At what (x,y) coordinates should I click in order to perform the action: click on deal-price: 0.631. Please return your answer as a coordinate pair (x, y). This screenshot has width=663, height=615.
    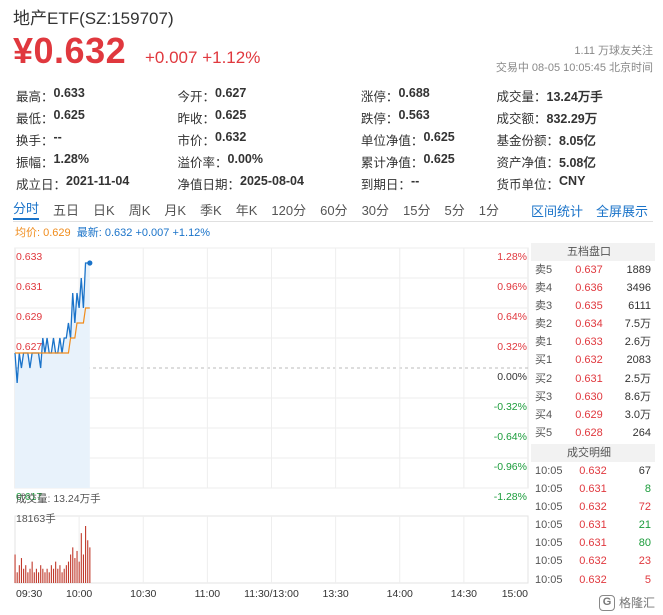
    Looking at the image, I should click on (593, 489).